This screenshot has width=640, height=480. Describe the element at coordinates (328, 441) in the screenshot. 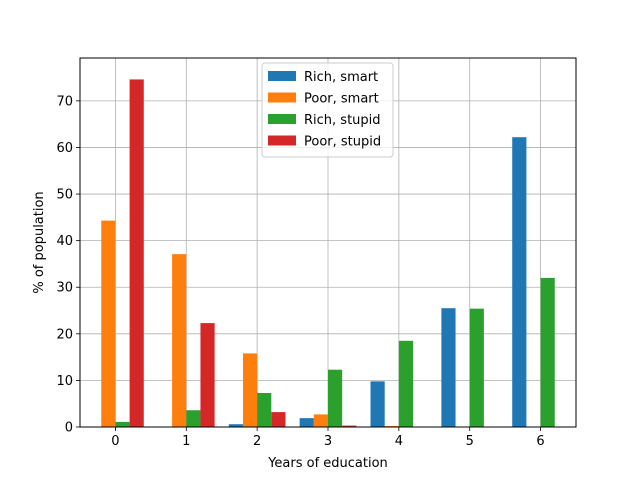

I see `x-tick-label: 3` at that location.